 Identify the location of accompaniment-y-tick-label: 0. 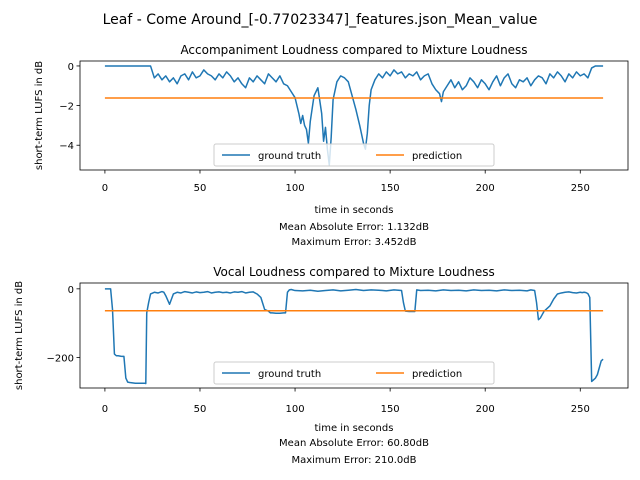
(71, 67).